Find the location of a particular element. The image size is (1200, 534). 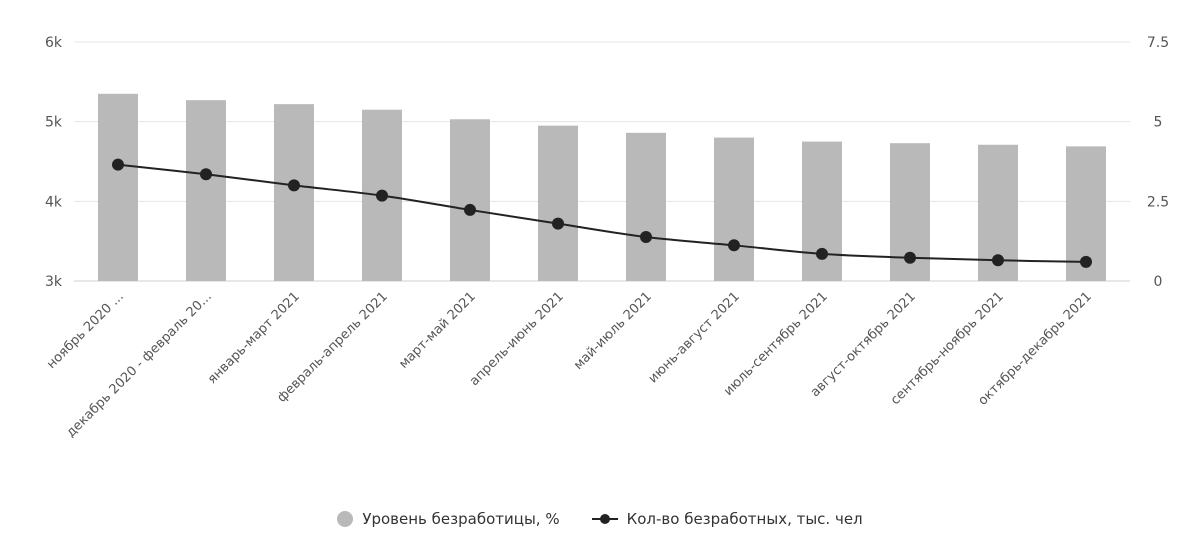

category-label: июнь-август 2021 is located at coordinates (694, 337).